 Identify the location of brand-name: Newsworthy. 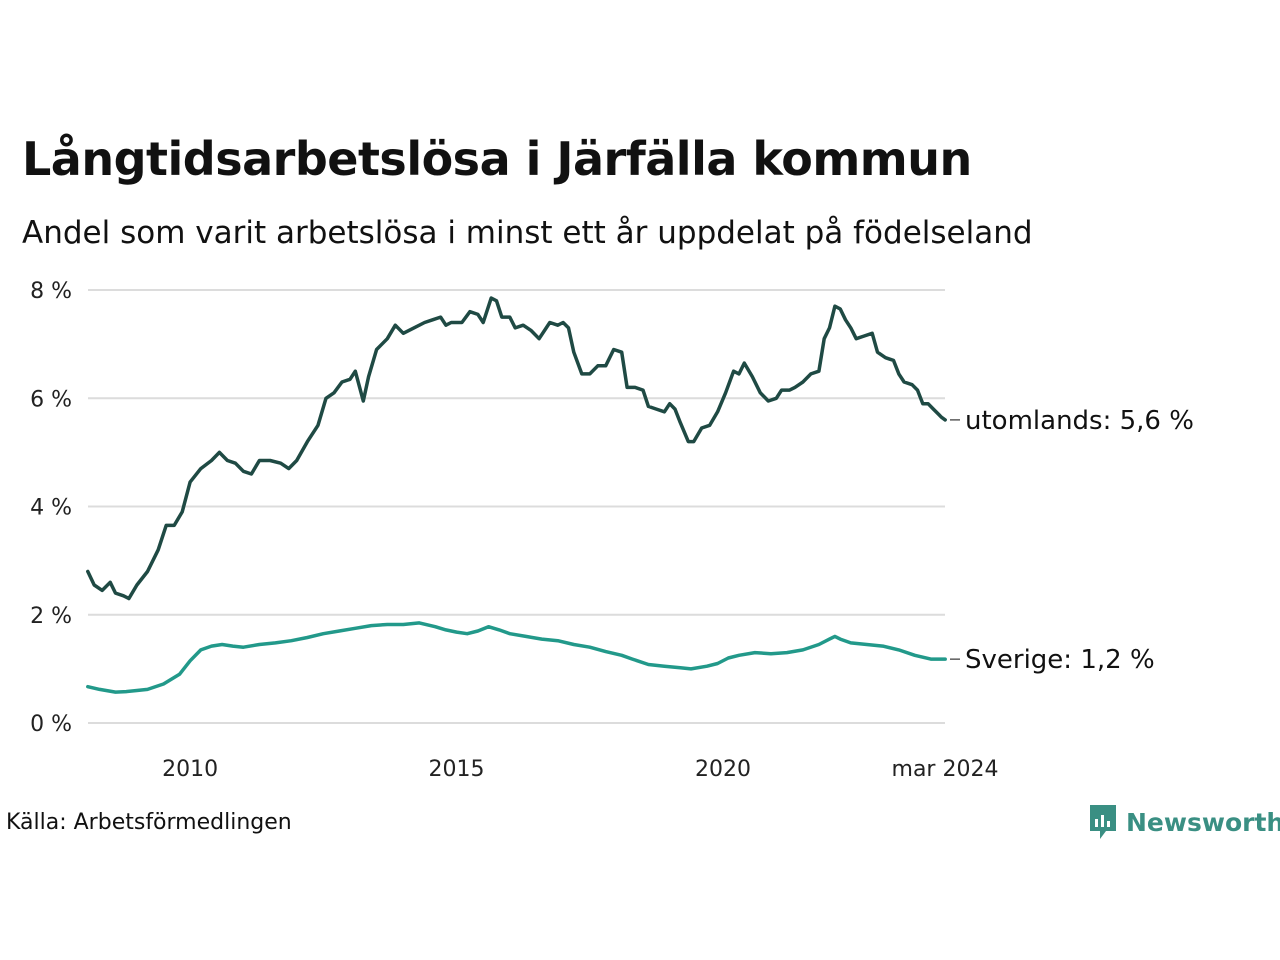
(1203, 822).